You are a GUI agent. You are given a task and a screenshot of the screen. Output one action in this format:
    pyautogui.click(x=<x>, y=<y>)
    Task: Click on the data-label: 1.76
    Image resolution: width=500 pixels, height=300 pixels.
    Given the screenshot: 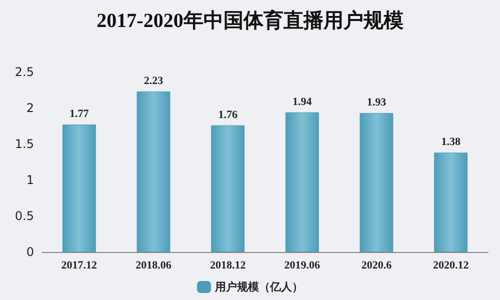 What is the action you would take?
    pyautogui.click(x=228, y=114)
    